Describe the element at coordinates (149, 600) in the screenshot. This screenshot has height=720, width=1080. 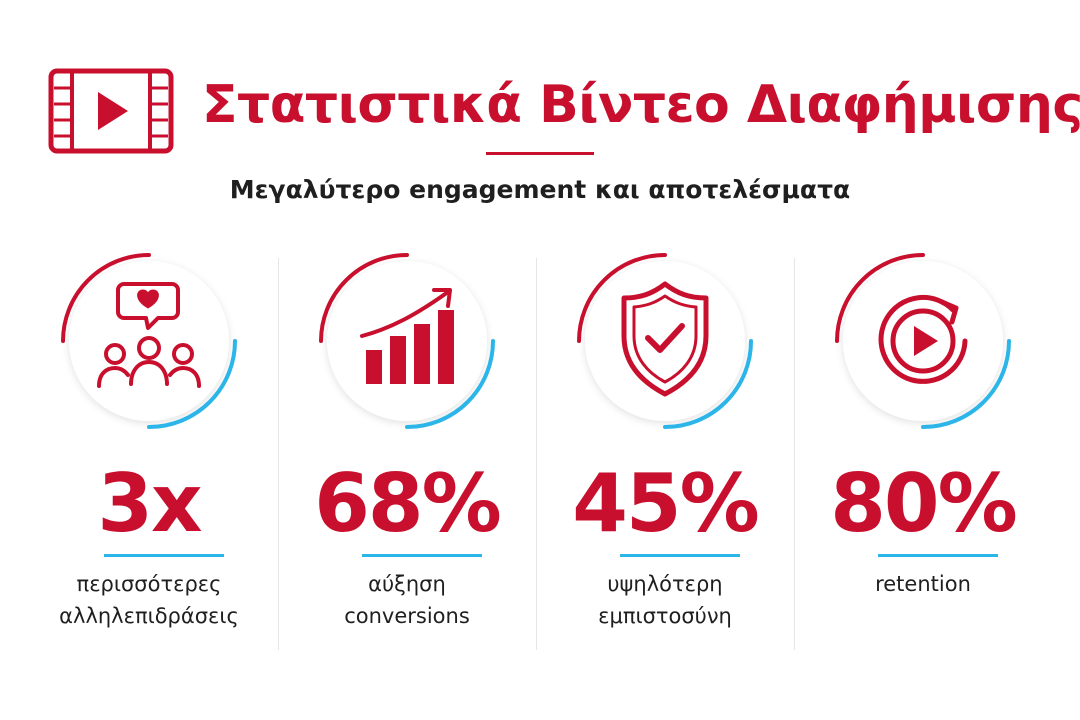
I see `stat-label: περισσότερες αλληλεπιδράσεις` at that location.